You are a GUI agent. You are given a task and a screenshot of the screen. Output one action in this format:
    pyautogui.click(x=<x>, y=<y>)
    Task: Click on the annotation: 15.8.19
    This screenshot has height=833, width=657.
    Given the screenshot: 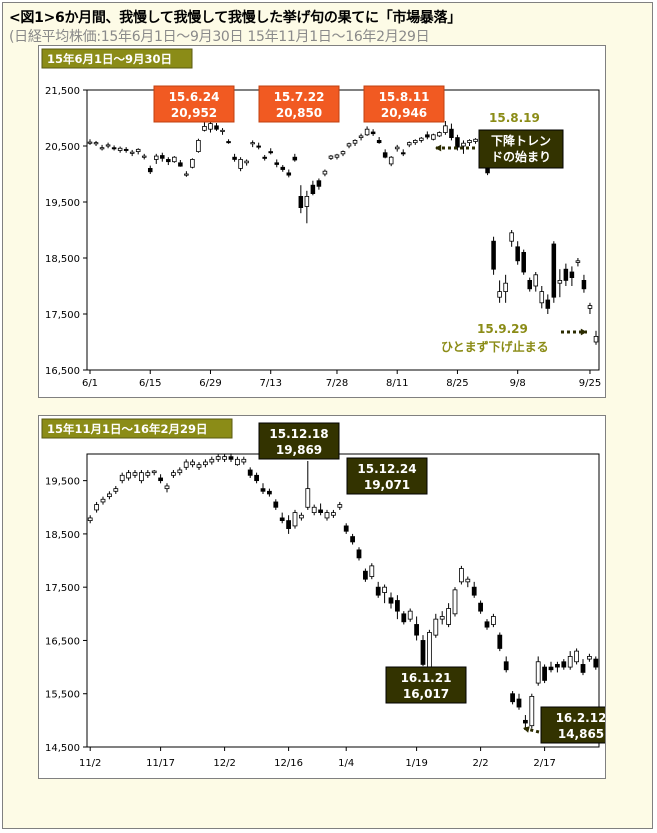 What is the action you would take?
    pyautogui.click(x=514, y=118)
    